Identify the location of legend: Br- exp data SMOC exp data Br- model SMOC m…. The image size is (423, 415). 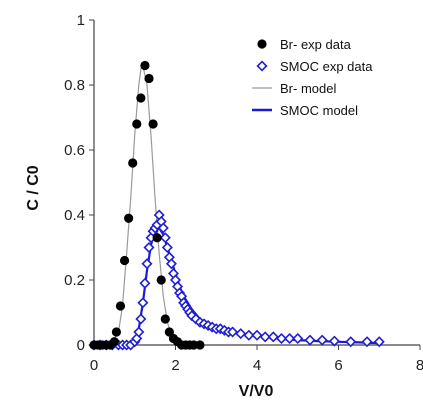
(312, 77).